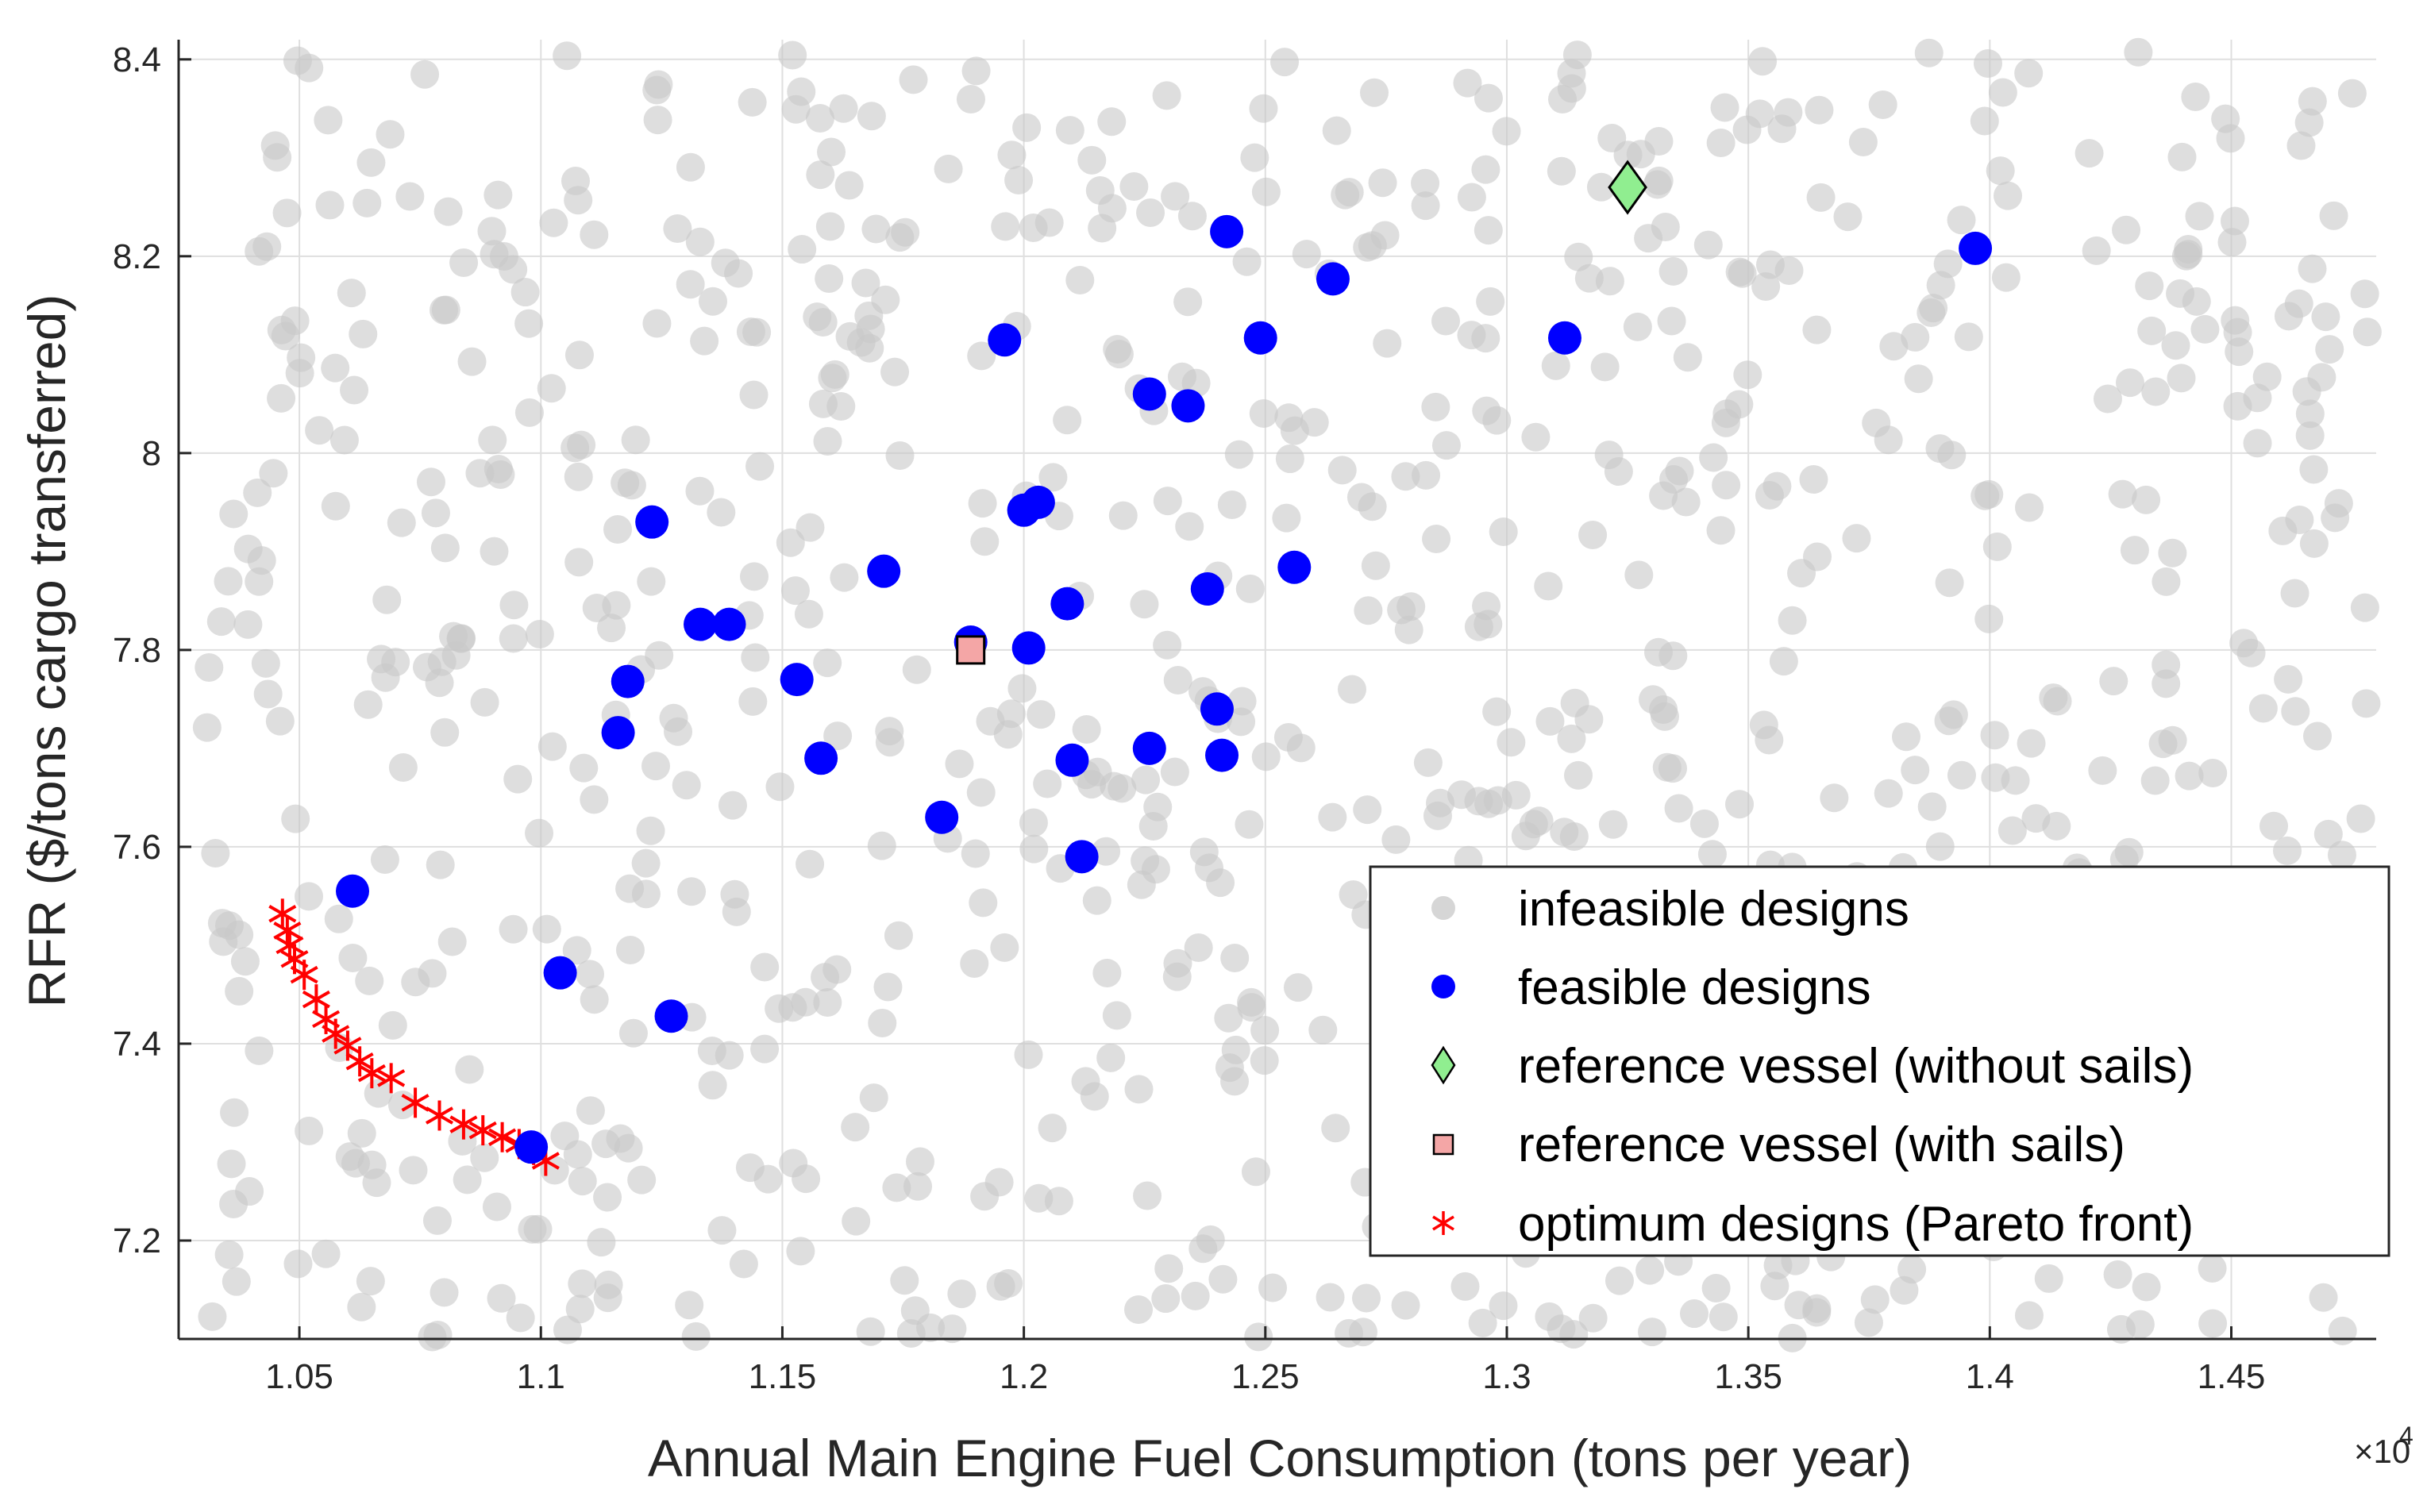 The image size is (2427, 1512). I want to click on x-exponent-power: 4, so click(2407, 1436).